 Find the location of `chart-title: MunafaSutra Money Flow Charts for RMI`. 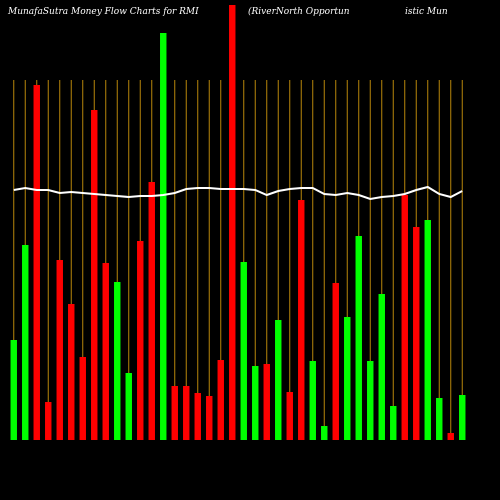

chart-title: MunafaSutra Money Flow Charts for RMI is located at coordinates (103, 12).